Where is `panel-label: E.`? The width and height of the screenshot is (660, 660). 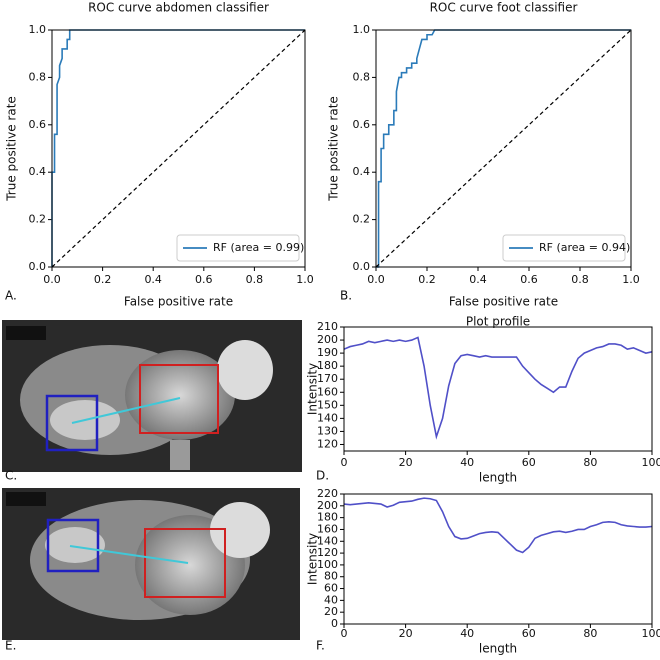
panel-label: E. is located at coordinates (10, 646).